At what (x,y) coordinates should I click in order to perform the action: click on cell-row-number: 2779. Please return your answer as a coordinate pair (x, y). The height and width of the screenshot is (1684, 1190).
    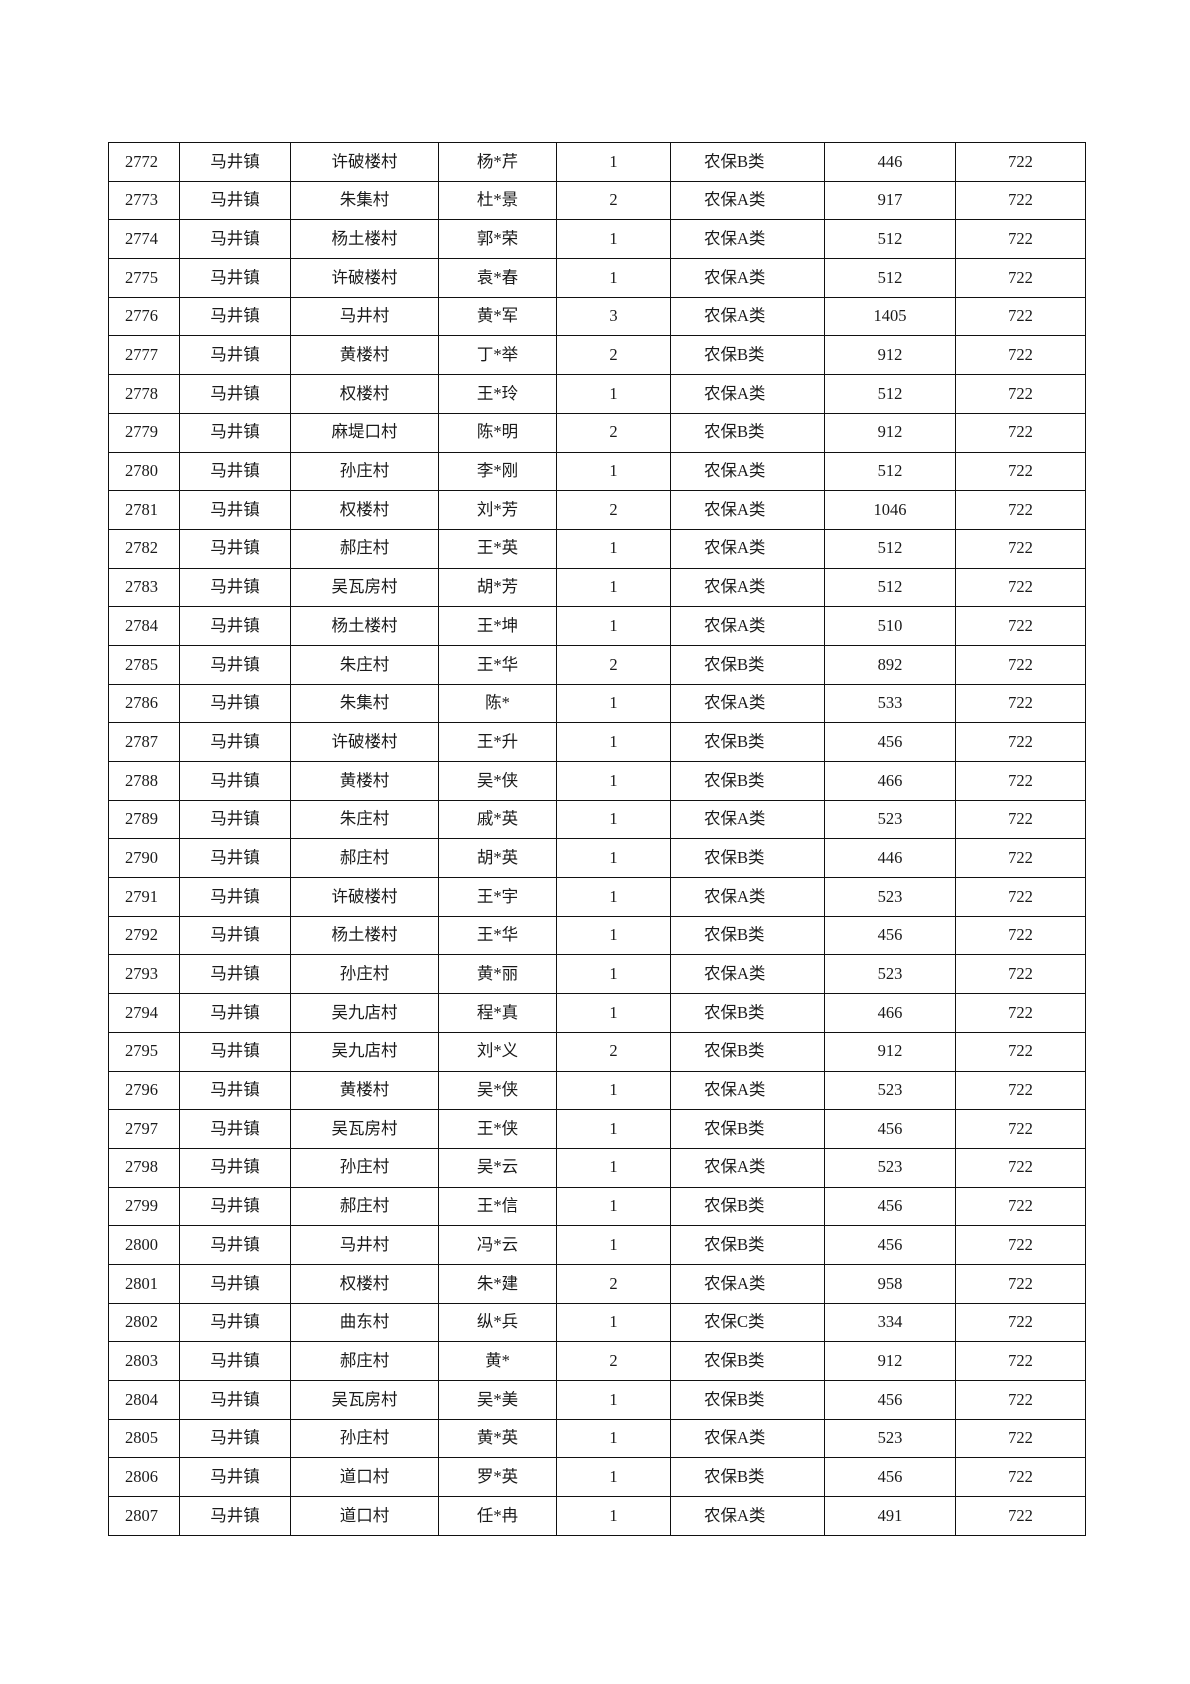
    Looking at the image, I should click on (144, 432).